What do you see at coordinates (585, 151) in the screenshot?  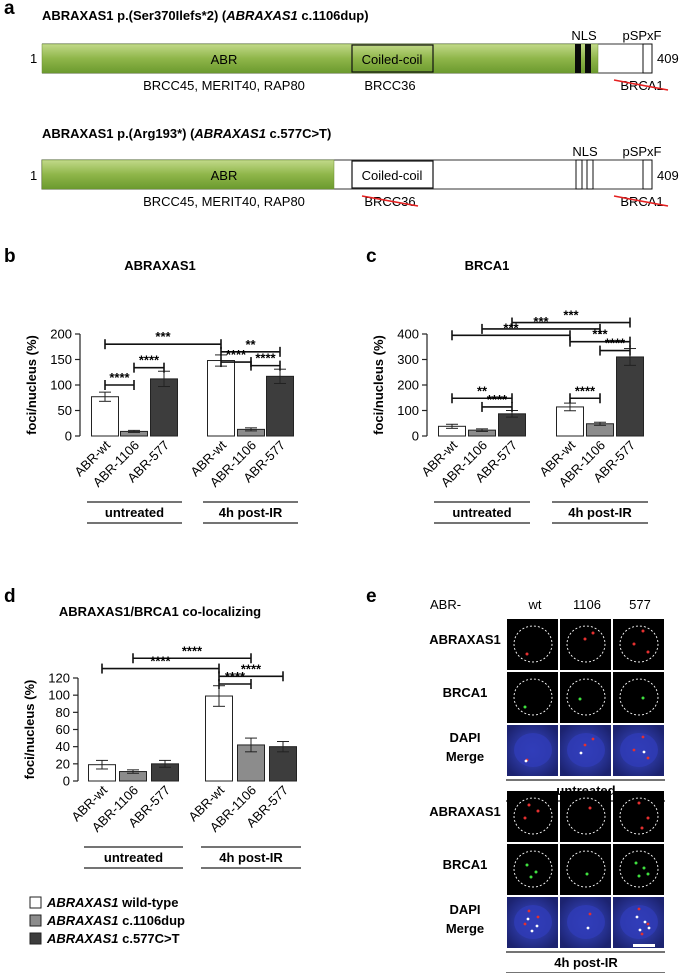 I see `nls-label: NLS` at bounding box center [585, 151].